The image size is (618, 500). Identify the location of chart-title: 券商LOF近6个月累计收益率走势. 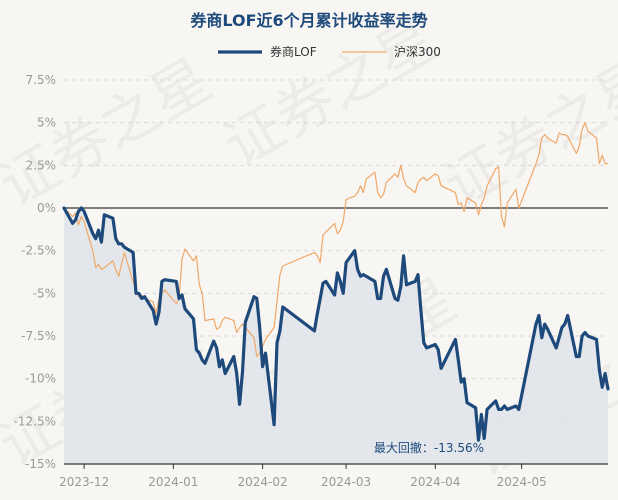
(308, 20).